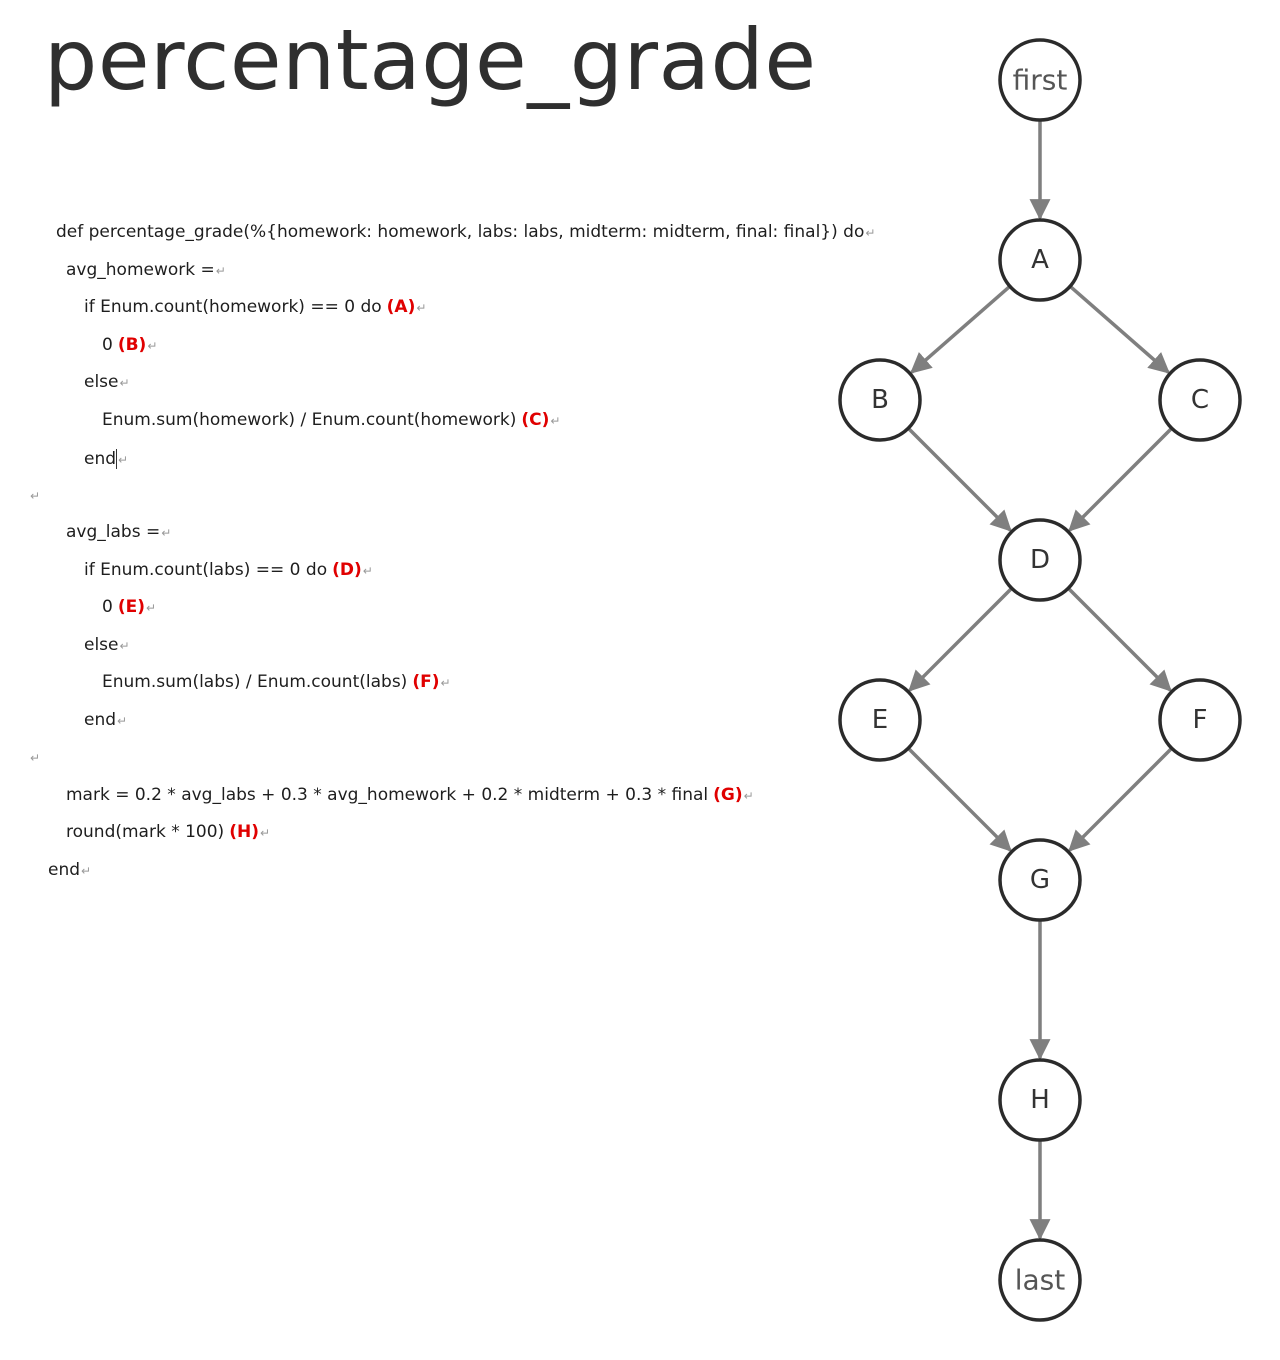 This screenshot has width=1280, height=1360. Describe the element at coordinates (347, 570) in the screenshot. I see `tag-d: (D)` at that location.